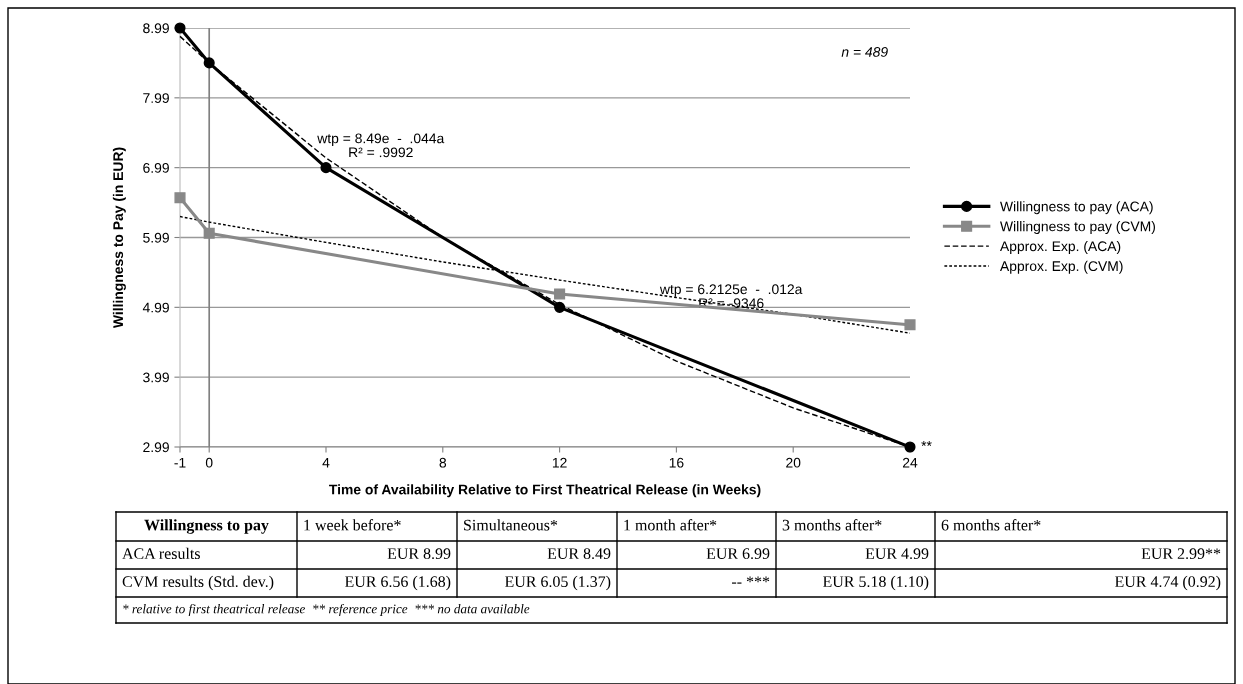 The width and height of the screenshot is (1243, 684). What do you see at coordinates (381, 145) in the screenshot?
I see `annotation: wtp = 8.49e - .044a R² = .9992` at bounding box center [381, 145].